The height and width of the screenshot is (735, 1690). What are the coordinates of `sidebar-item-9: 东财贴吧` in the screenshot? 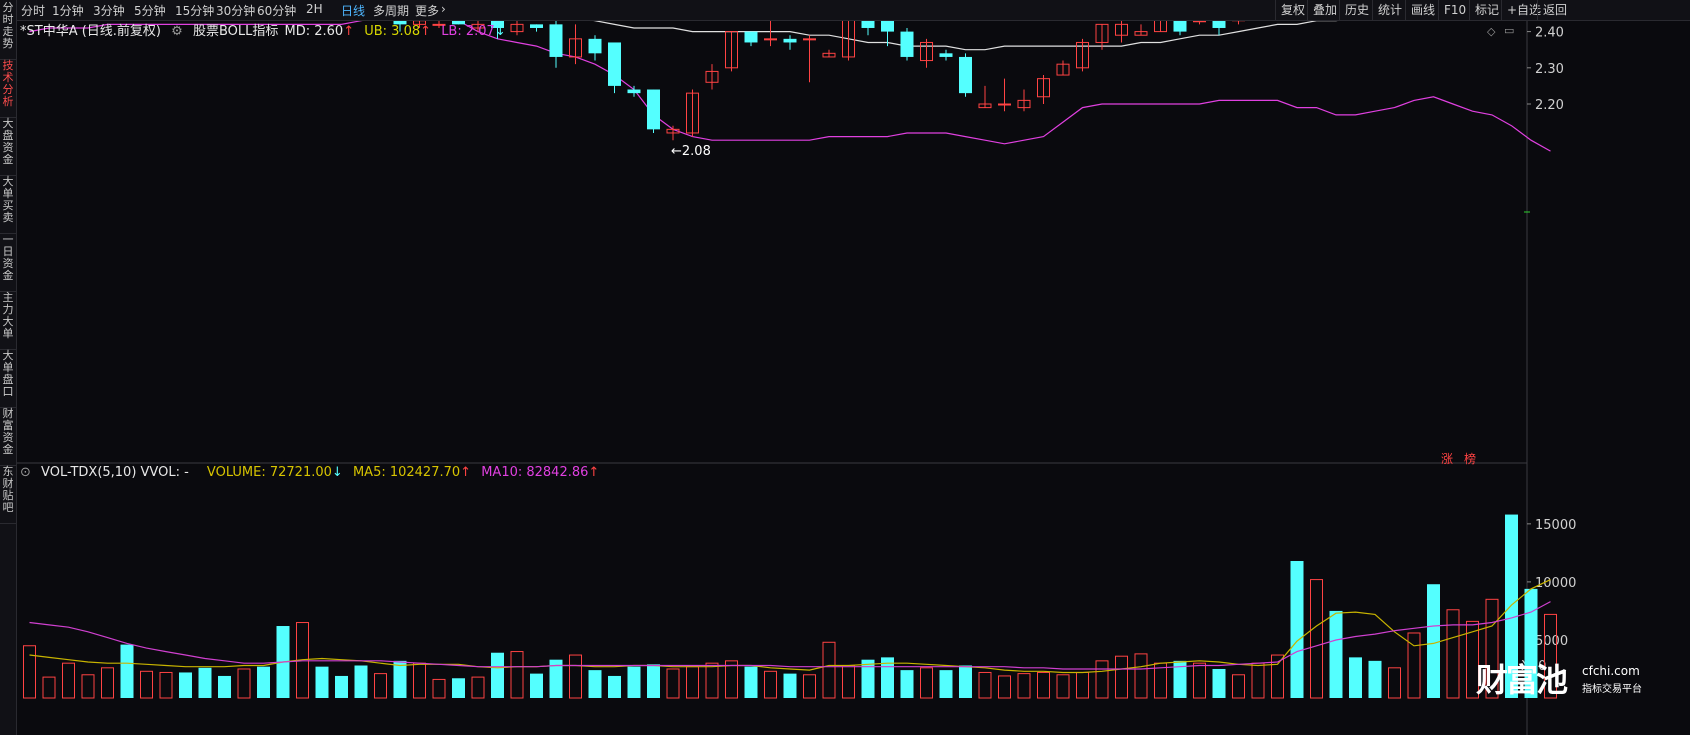 It's located at (8, 494).